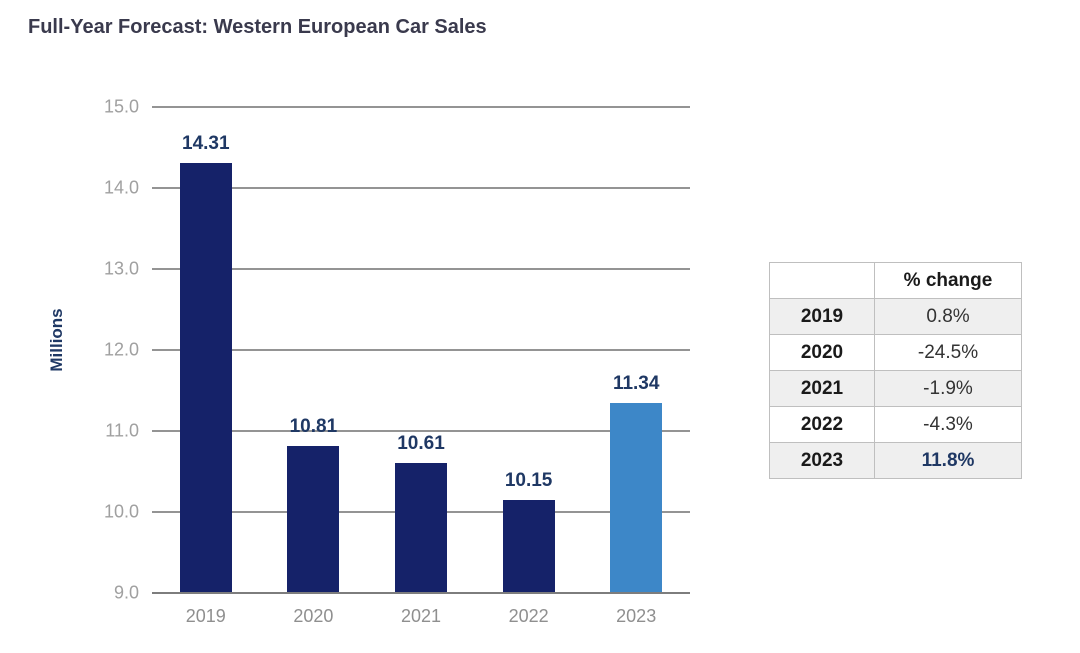  I want to click on table-corner-cell, so click(822, 280).